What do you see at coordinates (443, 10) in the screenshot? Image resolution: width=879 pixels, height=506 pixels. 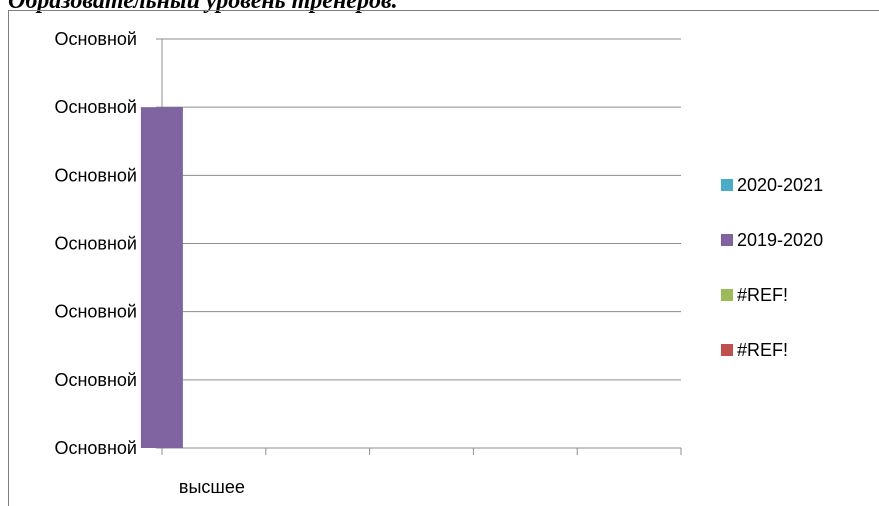 I see `chart-frame-top` at bounding box center [443, 10].